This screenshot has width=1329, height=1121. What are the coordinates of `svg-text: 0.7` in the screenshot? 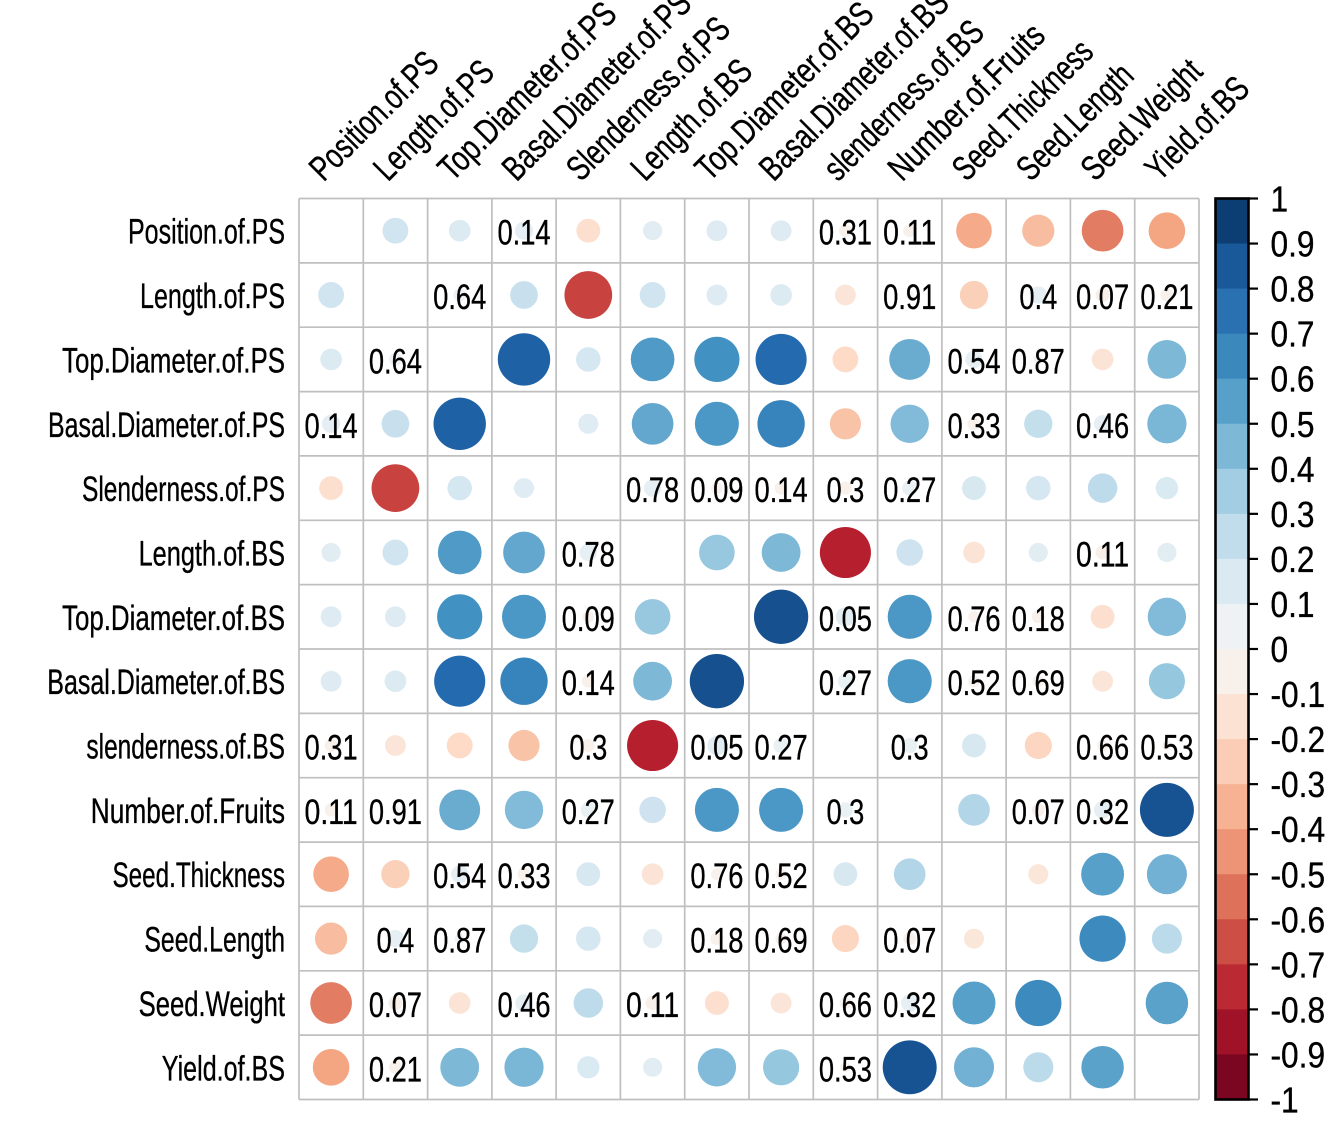 It's located at (1293, 334).